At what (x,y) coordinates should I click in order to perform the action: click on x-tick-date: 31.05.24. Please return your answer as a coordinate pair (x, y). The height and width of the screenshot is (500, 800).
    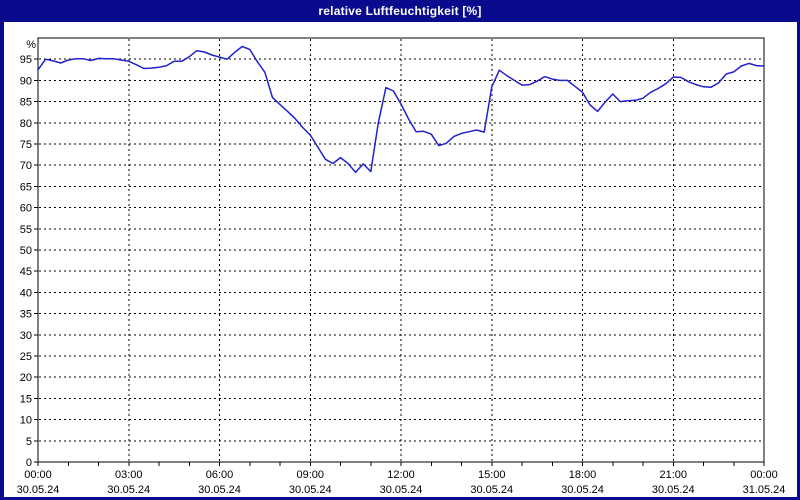
    Looking at the image, I should click on (764, 490).